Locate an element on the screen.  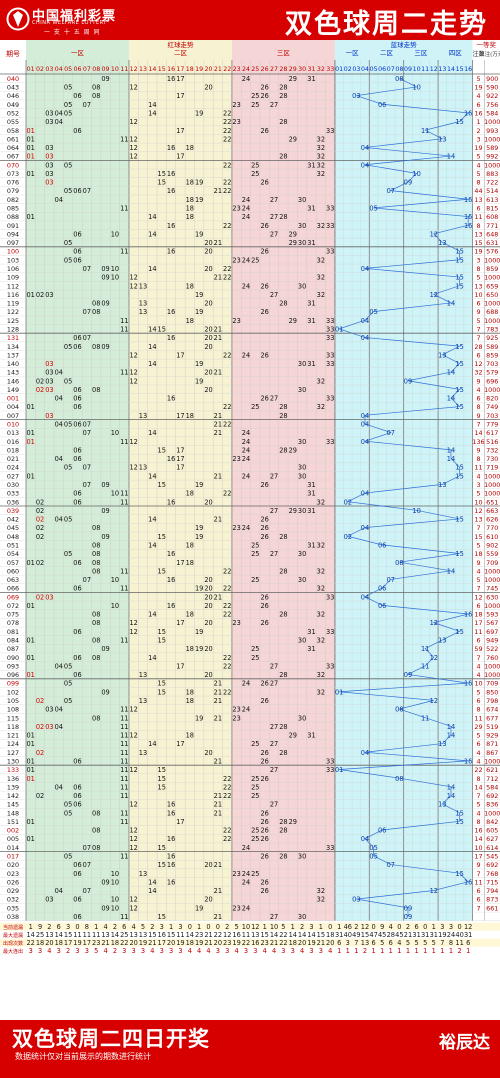
red-number-header: 19 is located at coordinates (199, 69).